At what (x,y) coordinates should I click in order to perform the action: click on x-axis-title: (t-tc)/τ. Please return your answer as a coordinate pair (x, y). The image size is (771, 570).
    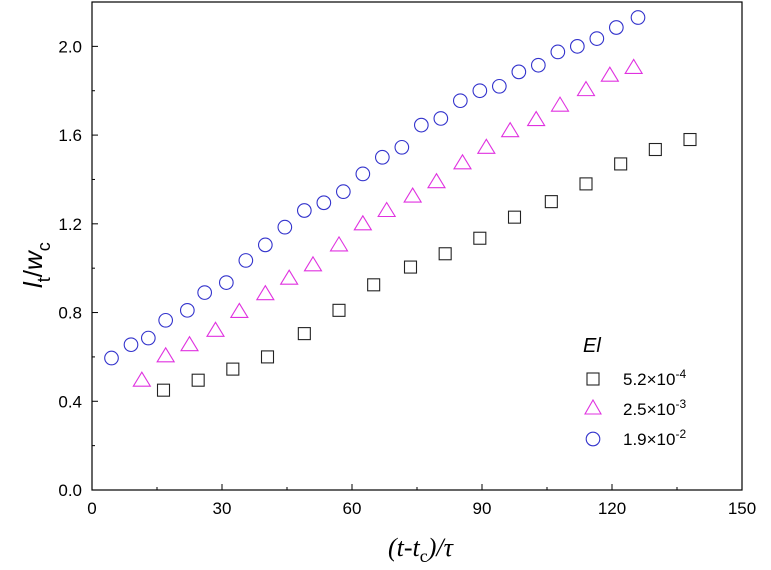
    Looking at the image, I should click on (421, 549).